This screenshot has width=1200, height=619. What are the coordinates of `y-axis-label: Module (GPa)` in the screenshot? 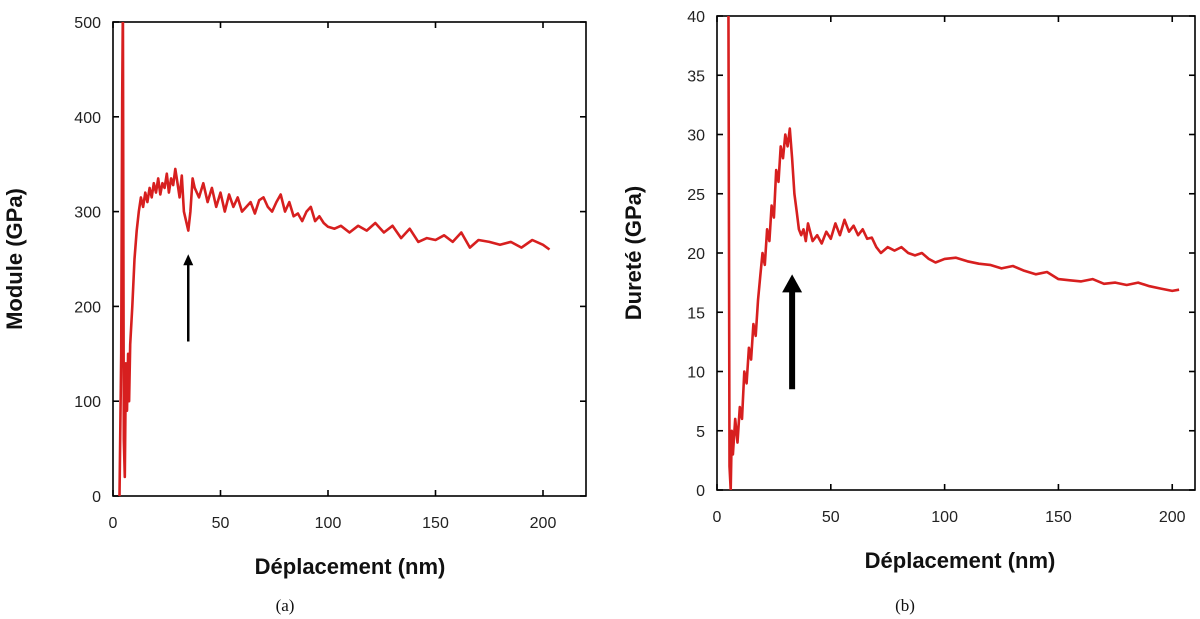 It's located at (14, 259).